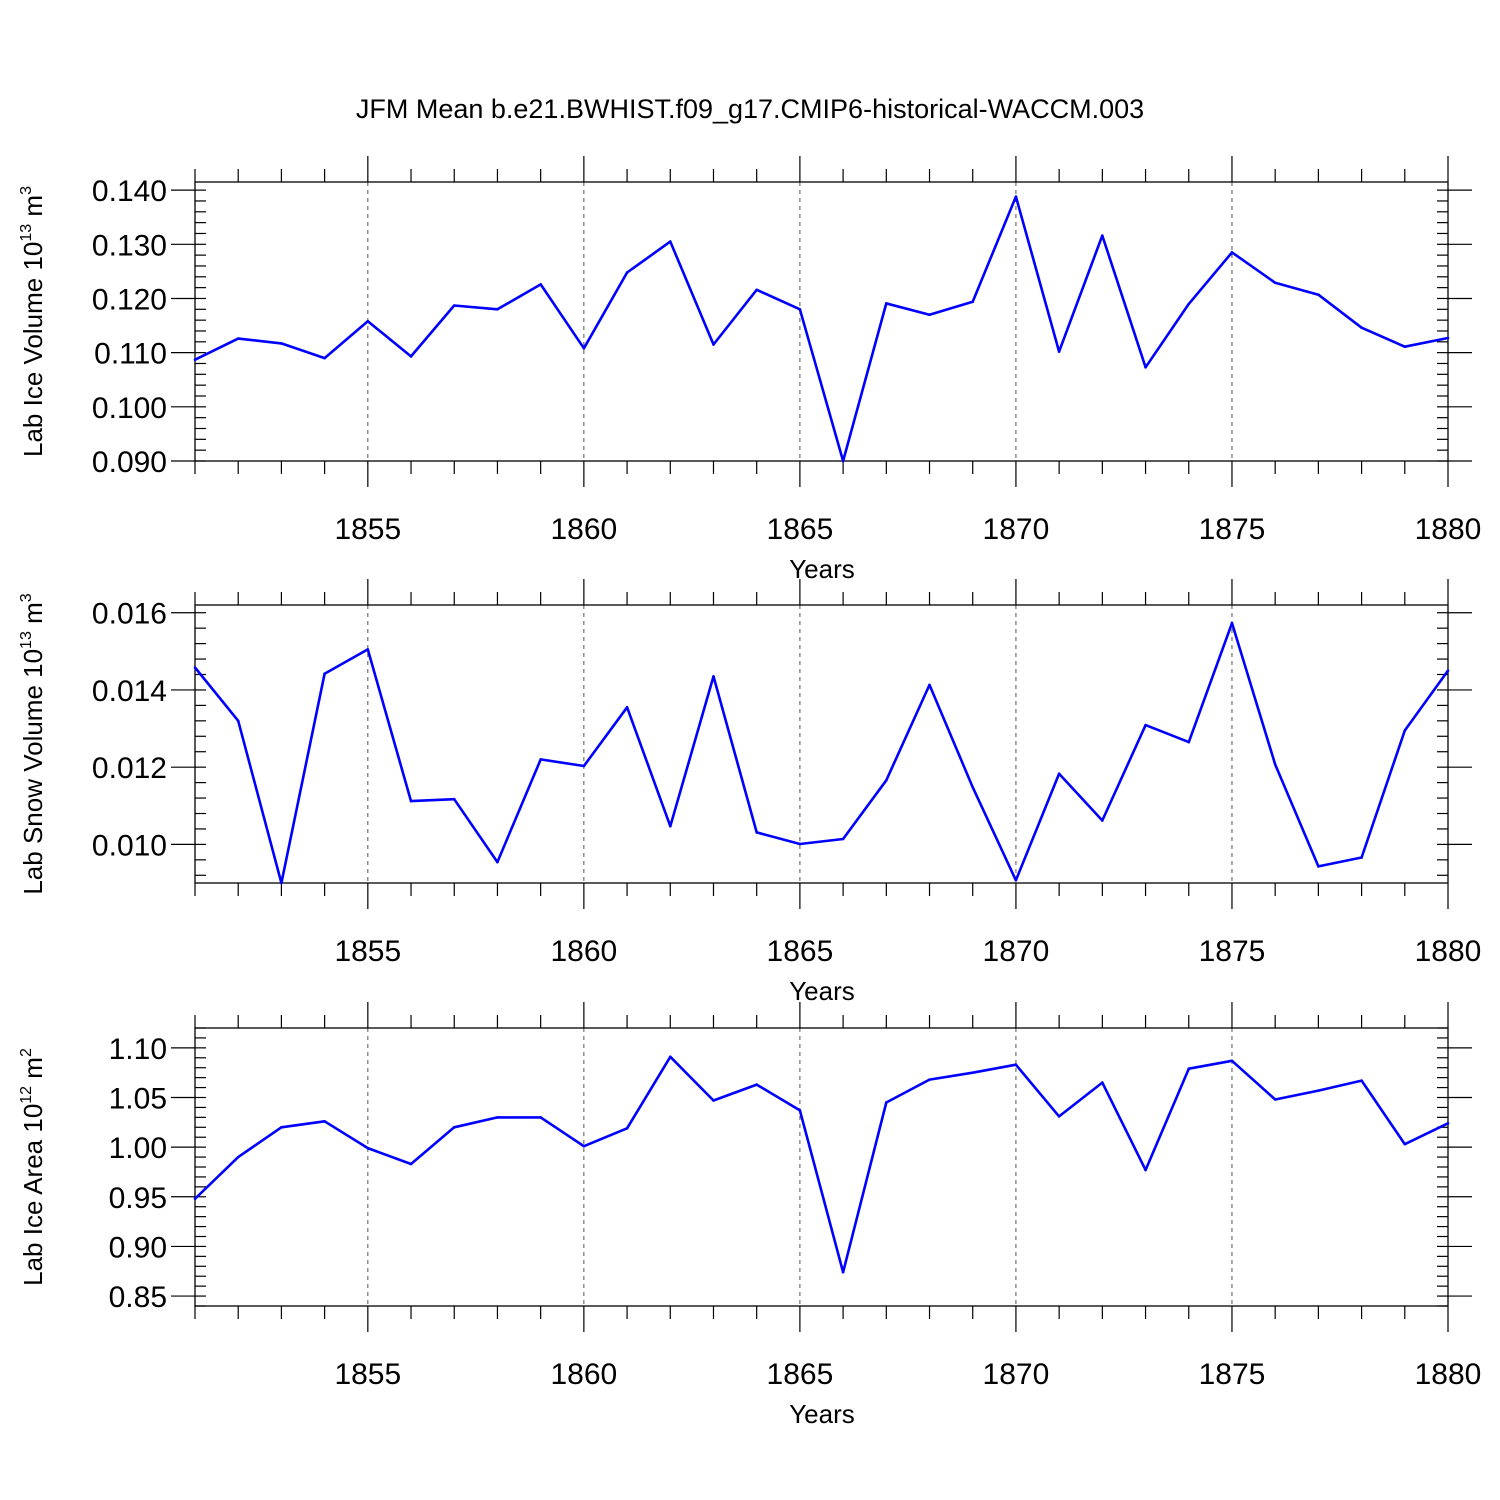  I want to click on x-tick-label: 1855, so click(367, 529).